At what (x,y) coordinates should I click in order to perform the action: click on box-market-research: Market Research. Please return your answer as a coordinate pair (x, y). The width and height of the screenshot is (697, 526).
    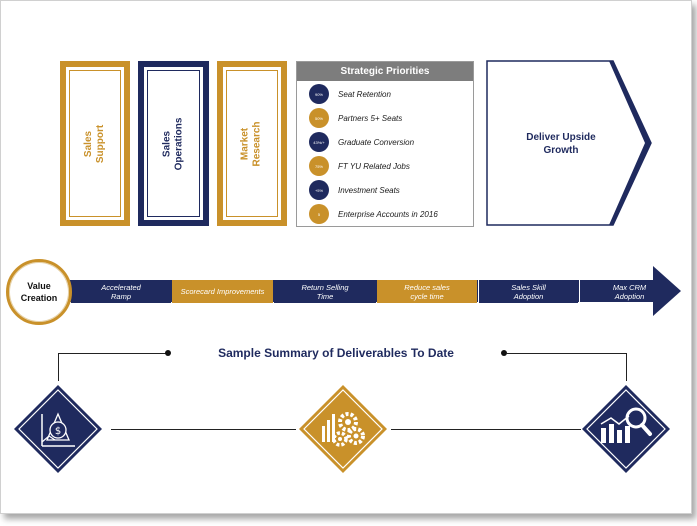
    Looking at the image, I should click on (252, 143).